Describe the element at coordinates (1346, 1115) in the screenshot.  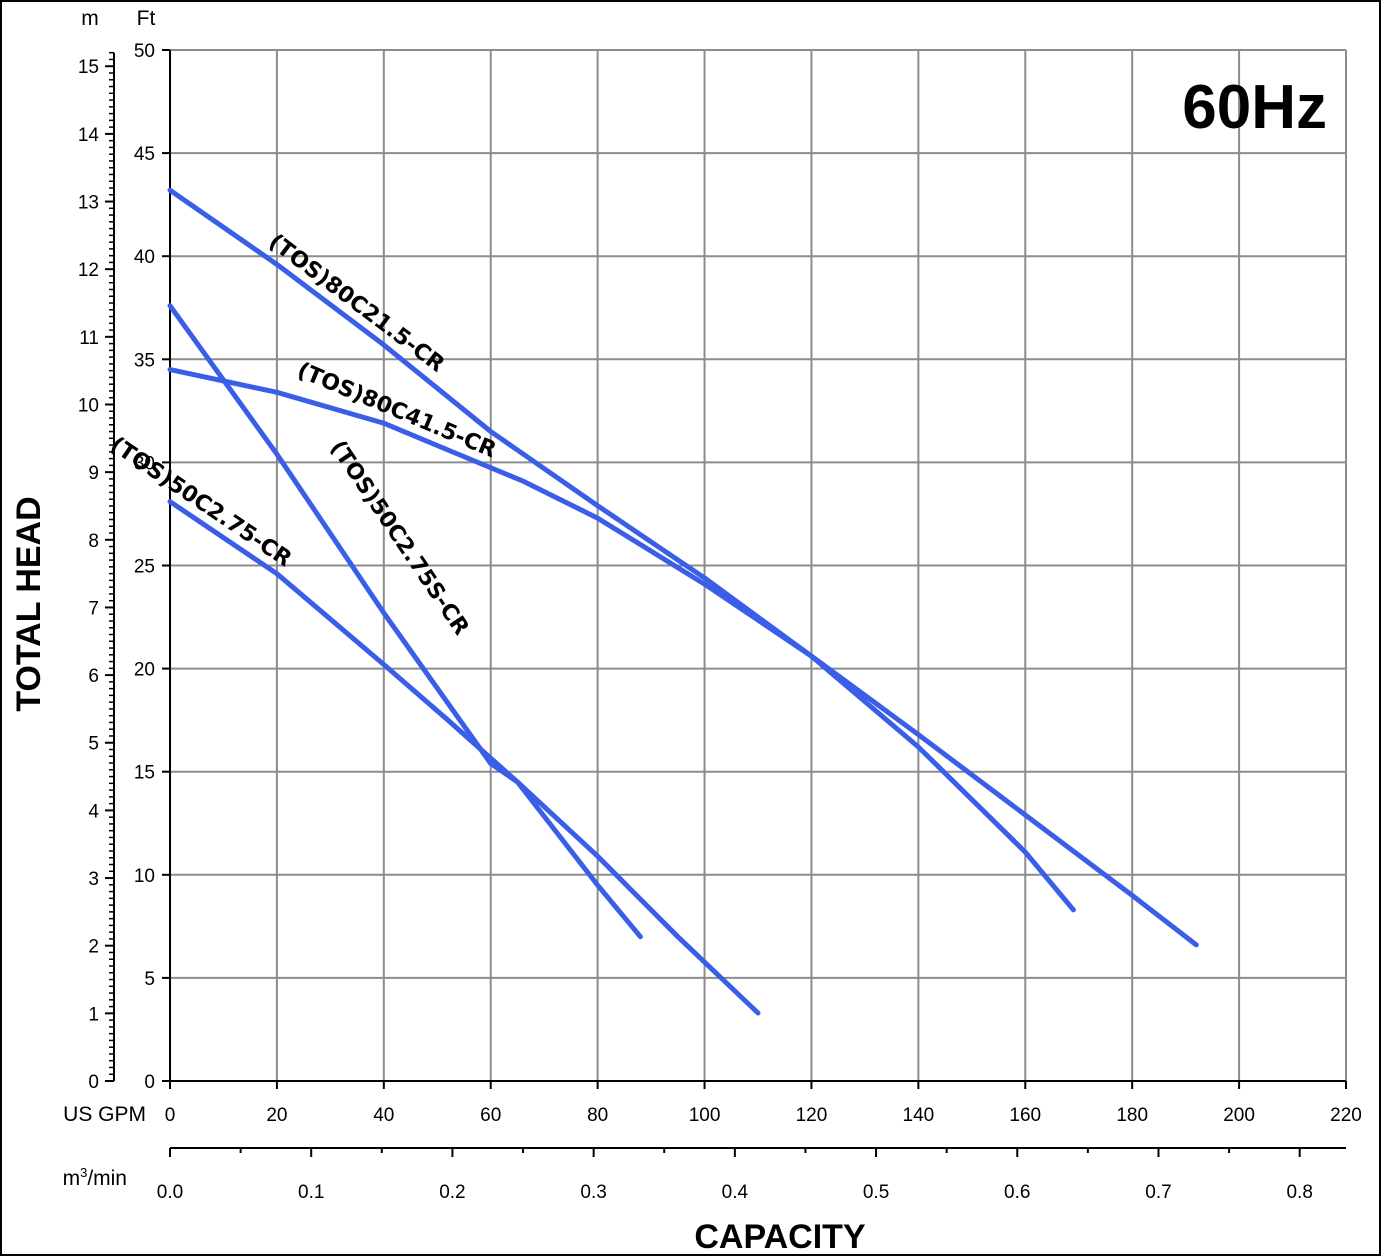
I see `x-primary-tick-label: 220` at that location.